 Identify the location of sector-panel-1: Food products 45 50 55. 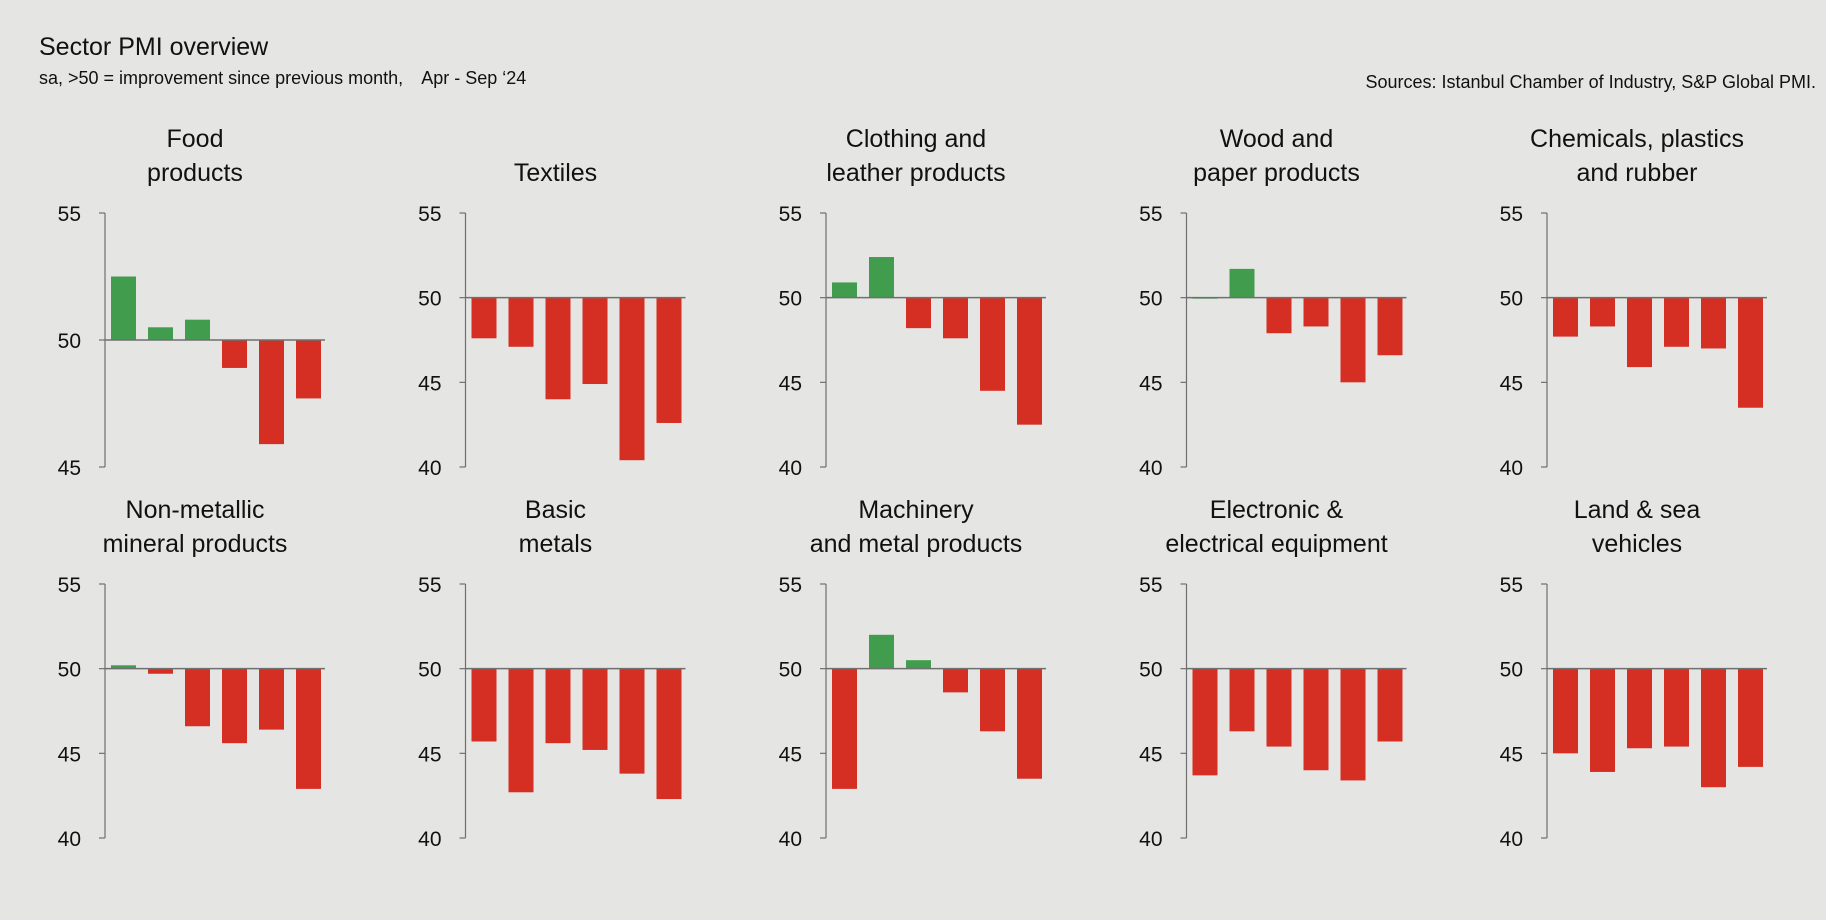
(191, 302).